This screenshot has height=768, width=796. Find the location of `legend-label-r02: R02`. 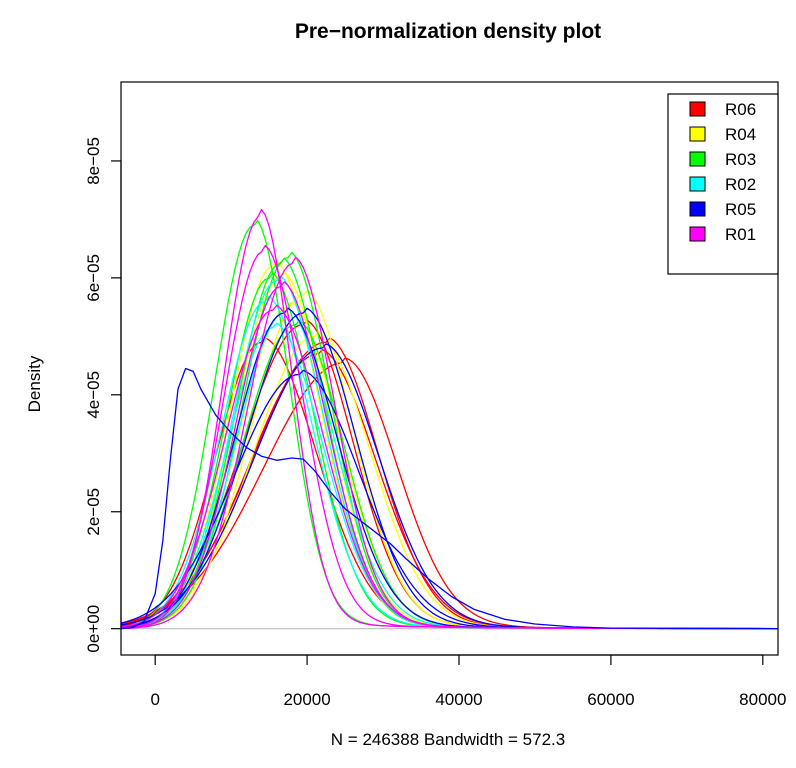

legend-label-r02: R02 is located at coordinates (740, 184).